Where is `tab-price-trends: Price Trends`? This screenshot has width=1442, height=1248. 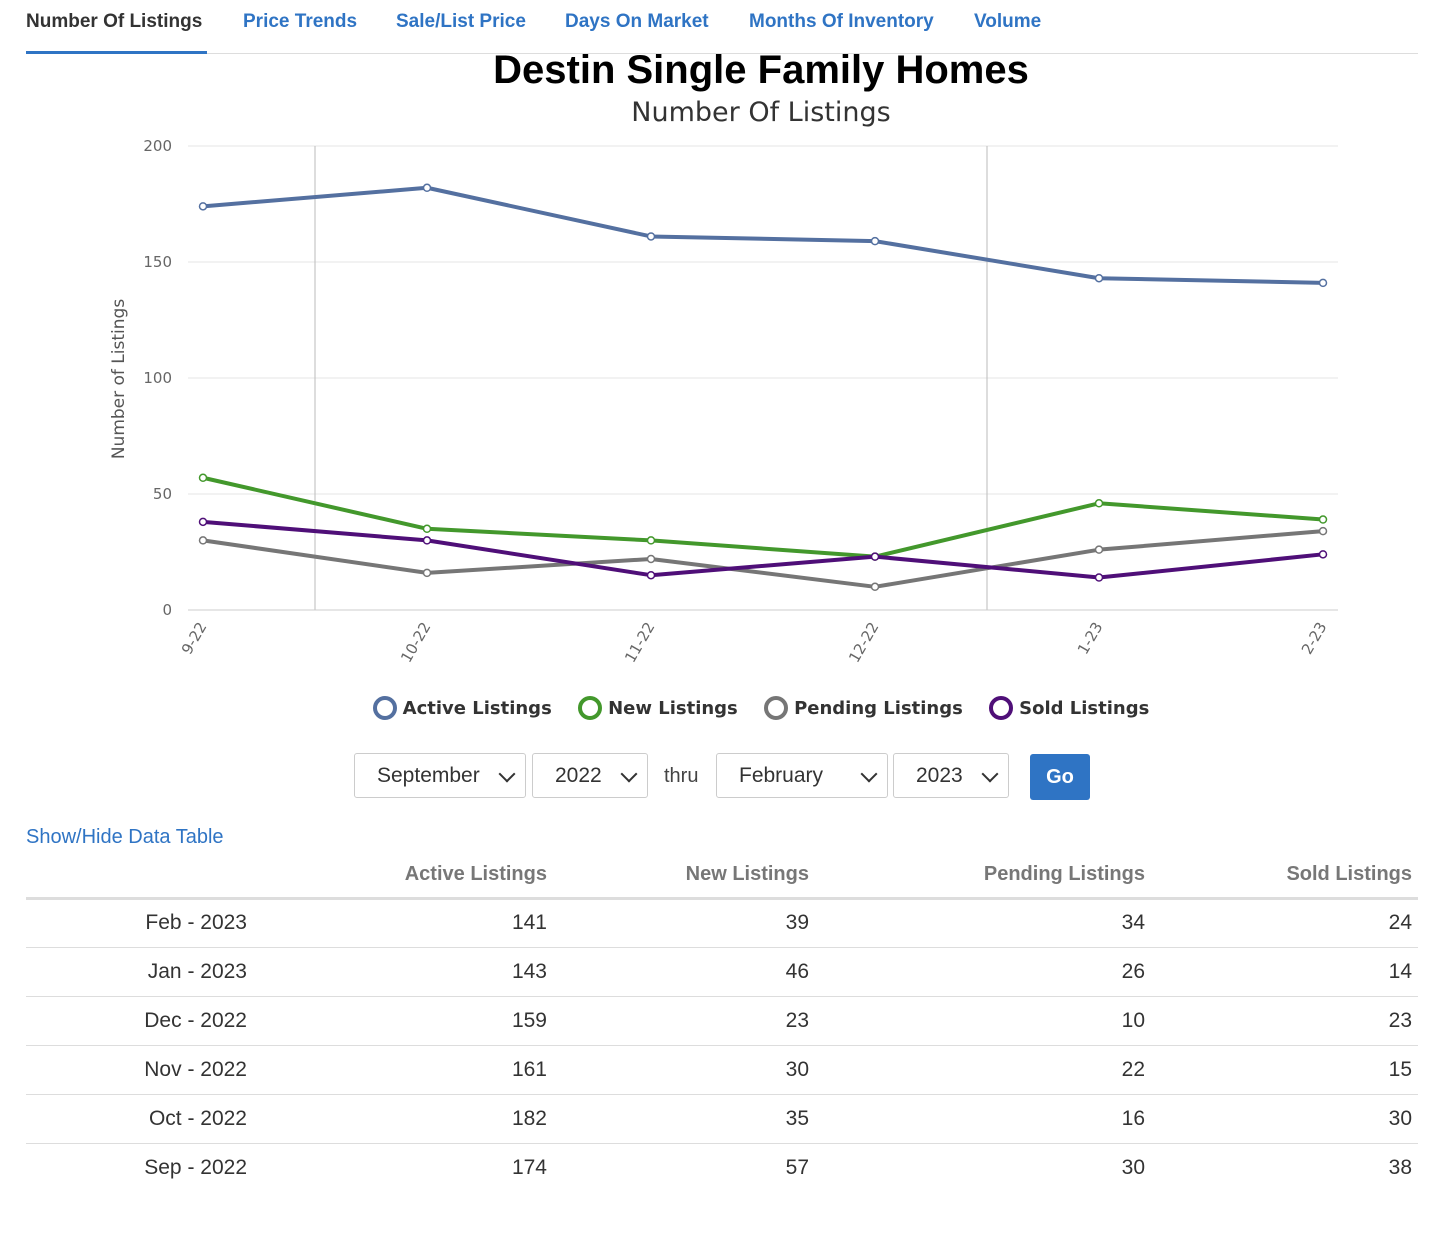
tab-price-trends: Price Trends is located at coordinates (300, 21).